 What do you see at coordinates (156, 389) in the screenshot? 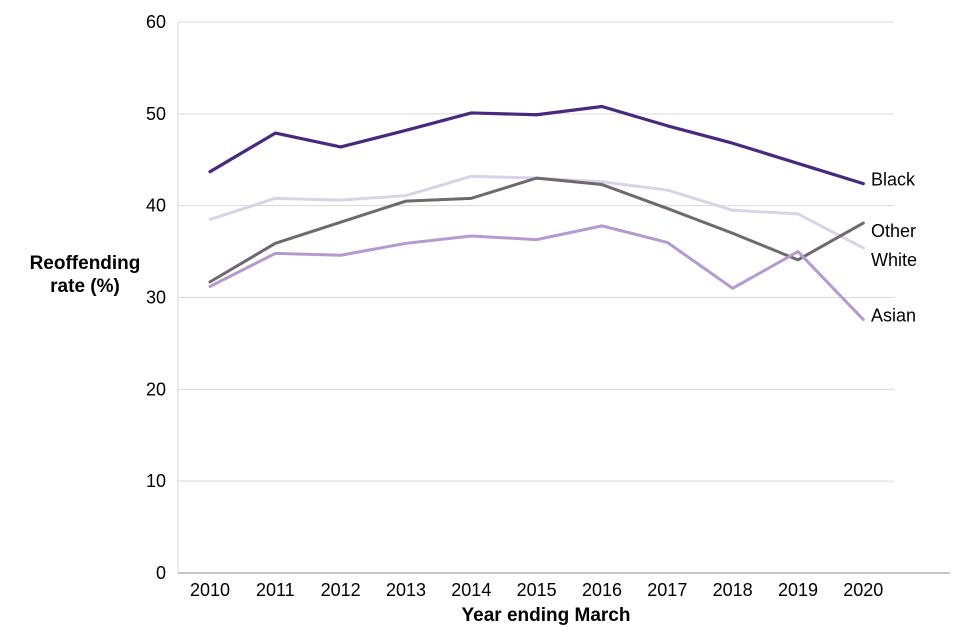
I see `y-tick-label: 20` at bounding box center [156, 389].